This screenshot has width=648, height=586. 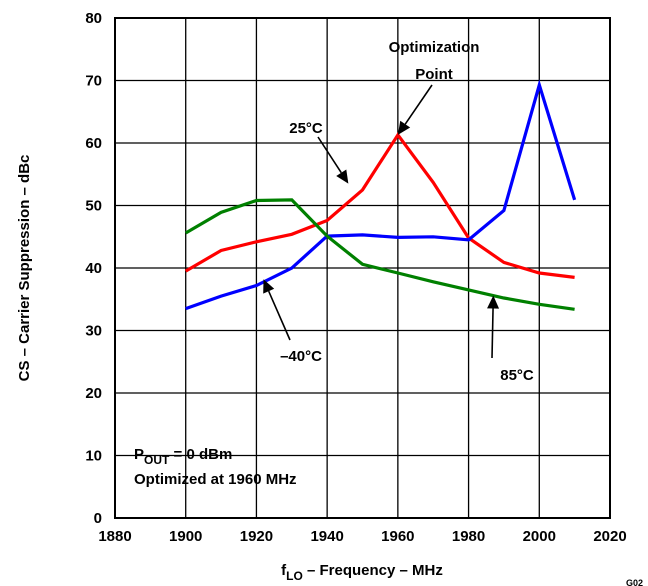 What do you see at coordinates (24, 268) in the screenshot?
I see `y-axis-title: CS – Carrier Suppression – dBc` at bounding box center [24, 268].